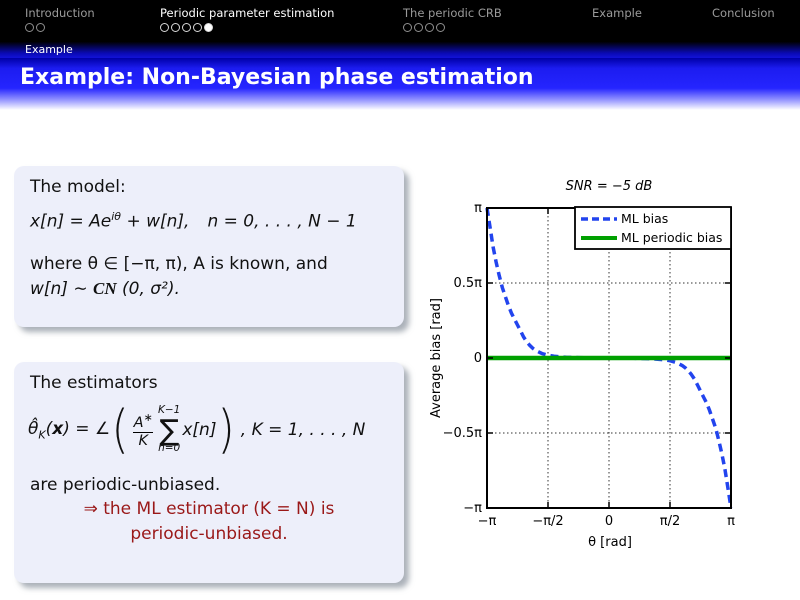 This screenshot has height=600, width=800. I want to click on alert-line-2: periodic-unbiased., so click(209, 533).